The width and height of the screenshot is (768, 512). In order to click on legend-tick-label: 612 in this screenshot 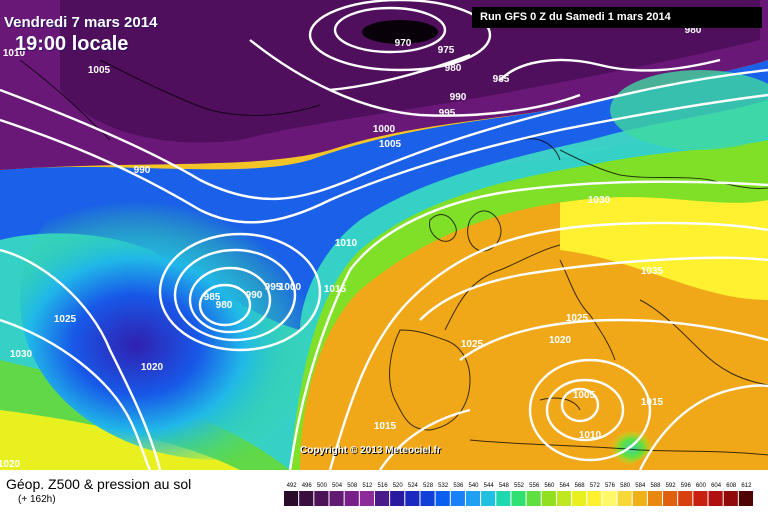, I will do `click(746, 486)`.